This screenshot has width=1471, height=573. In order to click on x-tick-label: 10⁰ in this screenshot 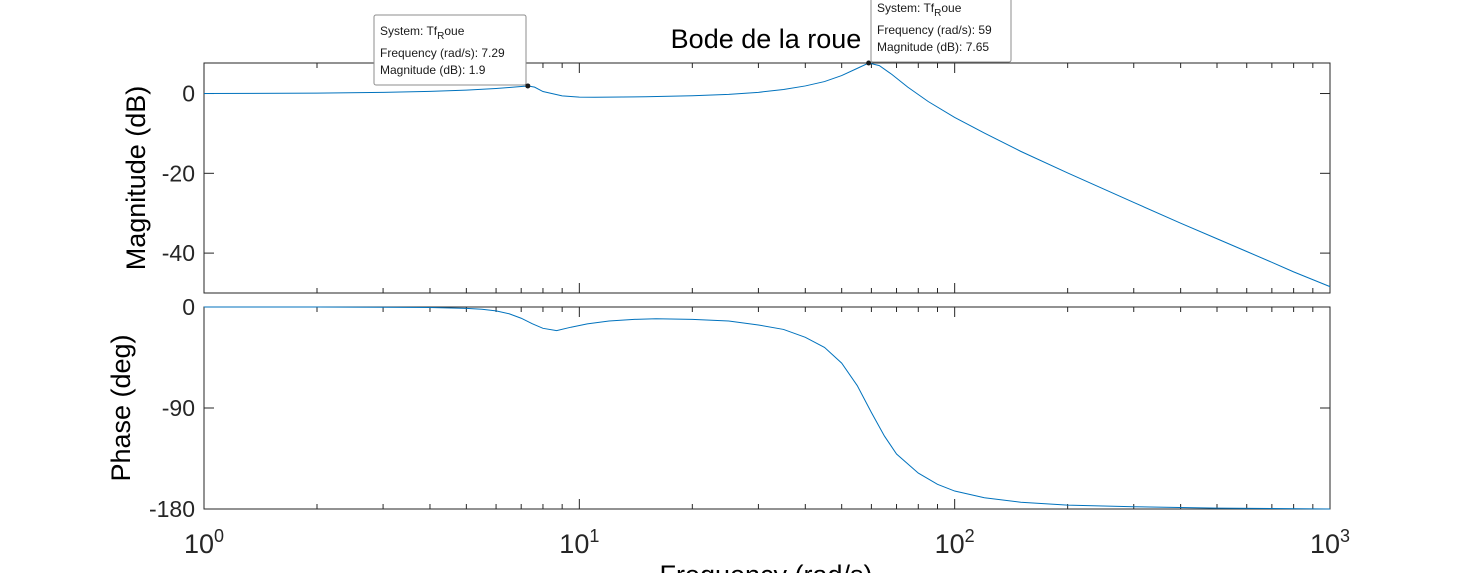, I will do `click(204, 542)`.